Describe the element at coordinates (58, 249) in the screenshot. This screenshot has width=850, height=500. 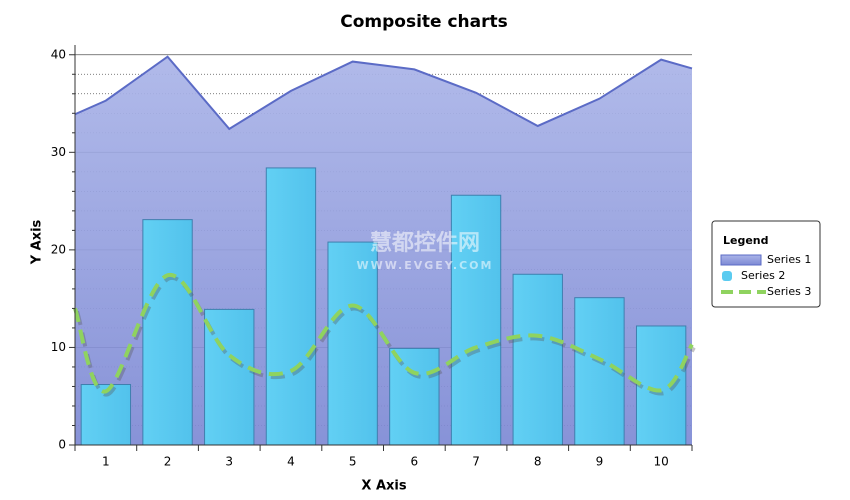
I see `y-tick-label: 20` at that location.